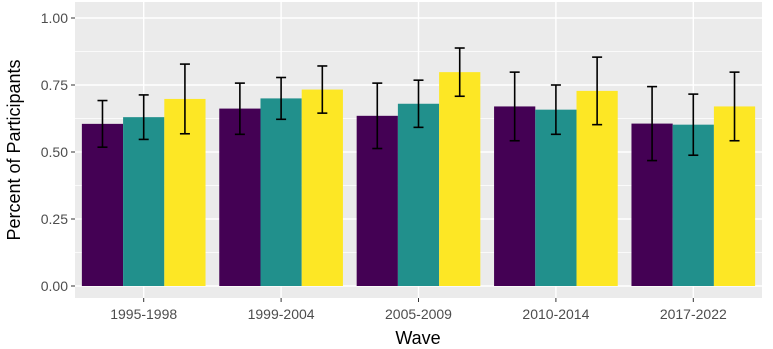  I want to click on y-axis-title: Percent of Participants, so click(14, 149).